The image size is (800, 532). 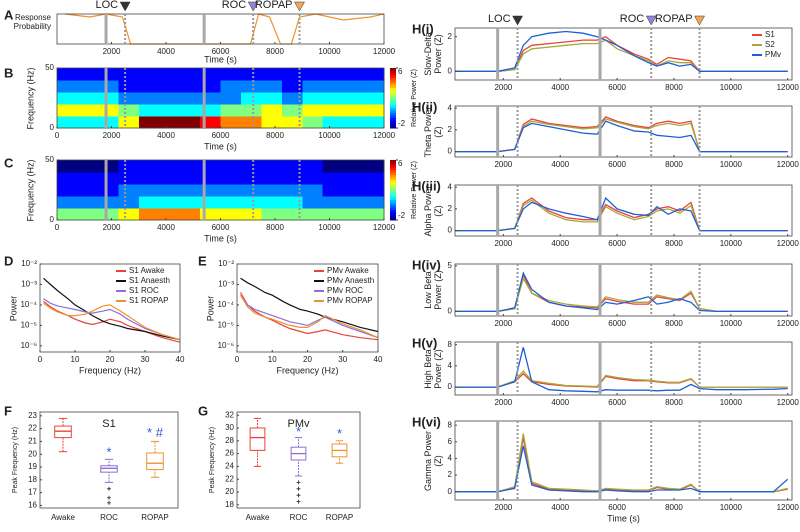 What do you see at coordinates (202, 260) in the screenshot?
I see `panel-label: E` at bounding box center [202, 260].